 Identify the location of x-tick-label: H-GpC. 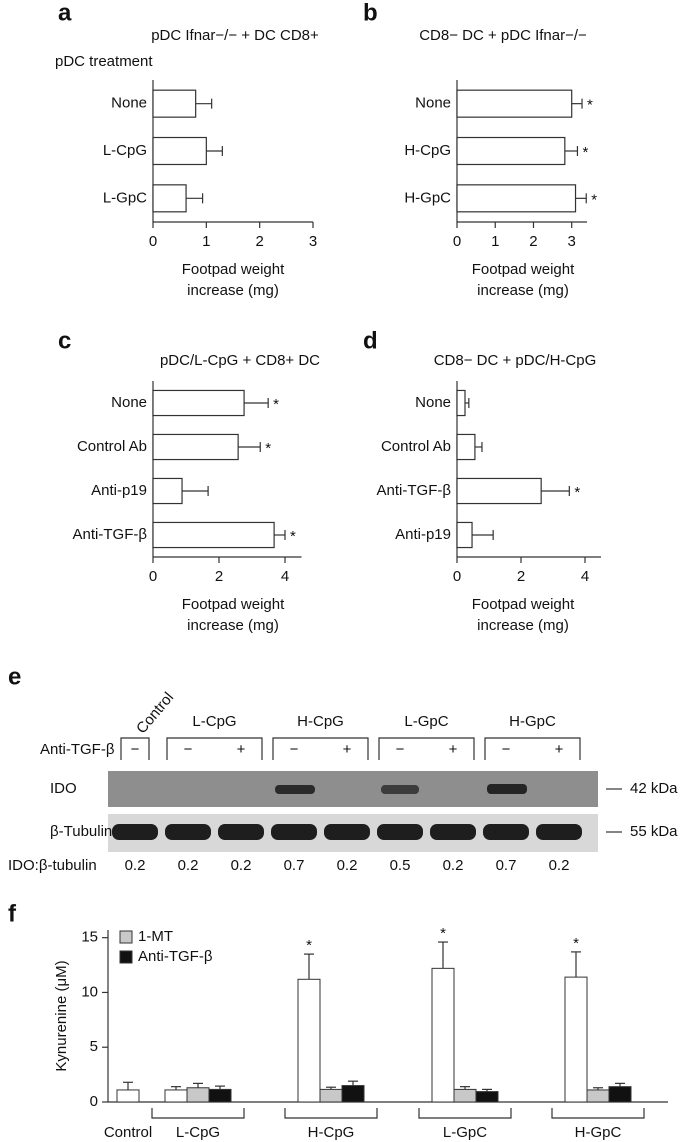
(598, 1132).